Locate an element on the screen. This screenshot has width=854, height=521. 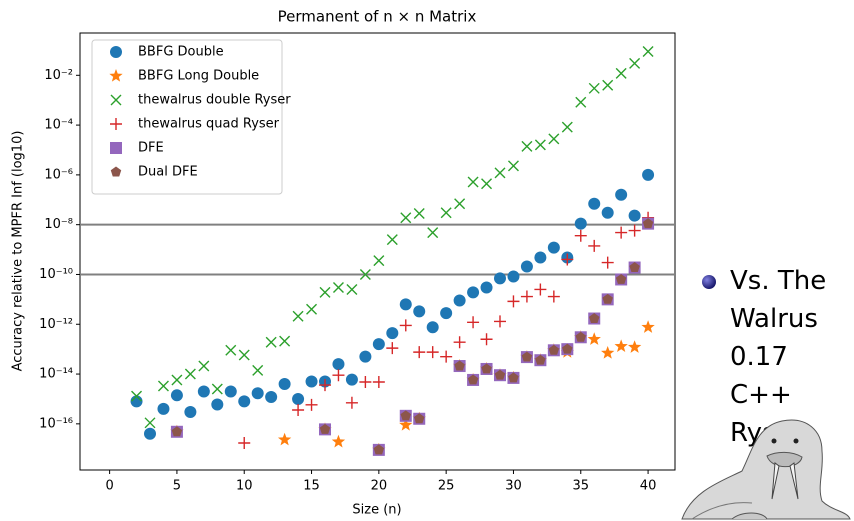
legend-item: thewalrus double Ryser is located at coordinates (200, 100).